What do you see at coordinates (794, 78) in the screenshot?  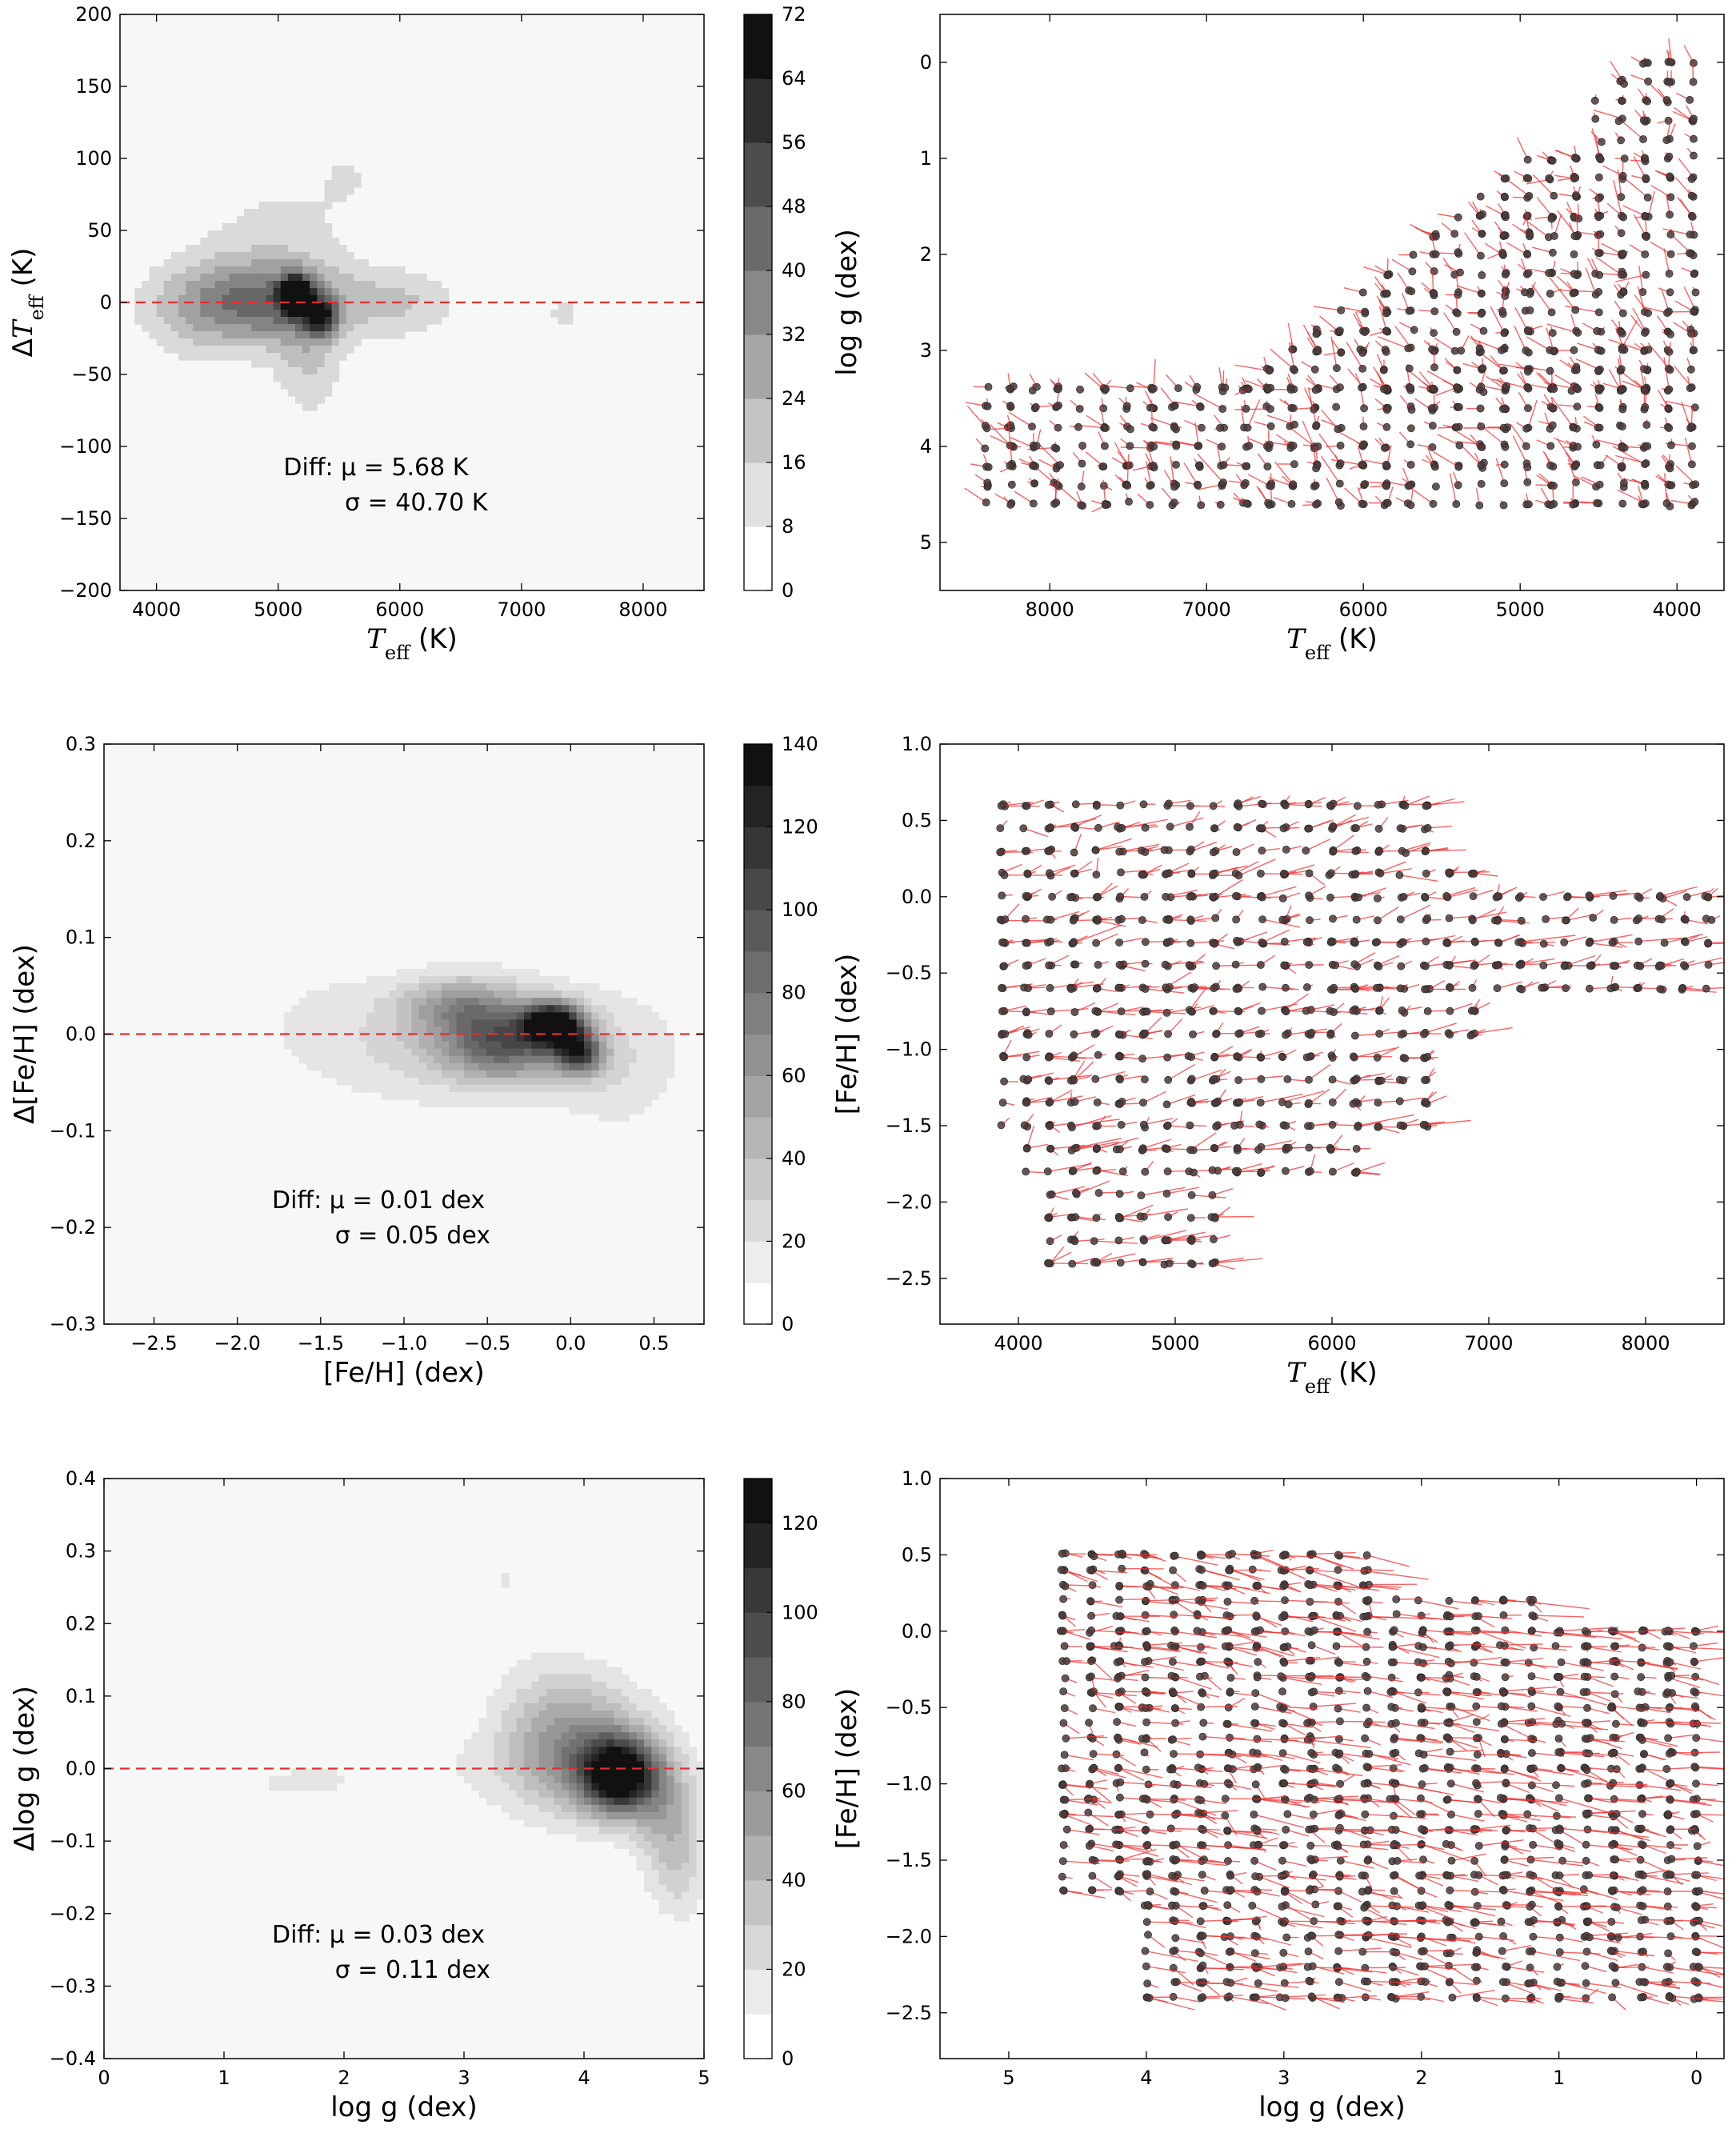 I see `colorbar-tick-label: 64` at bounding box center [794, 78].